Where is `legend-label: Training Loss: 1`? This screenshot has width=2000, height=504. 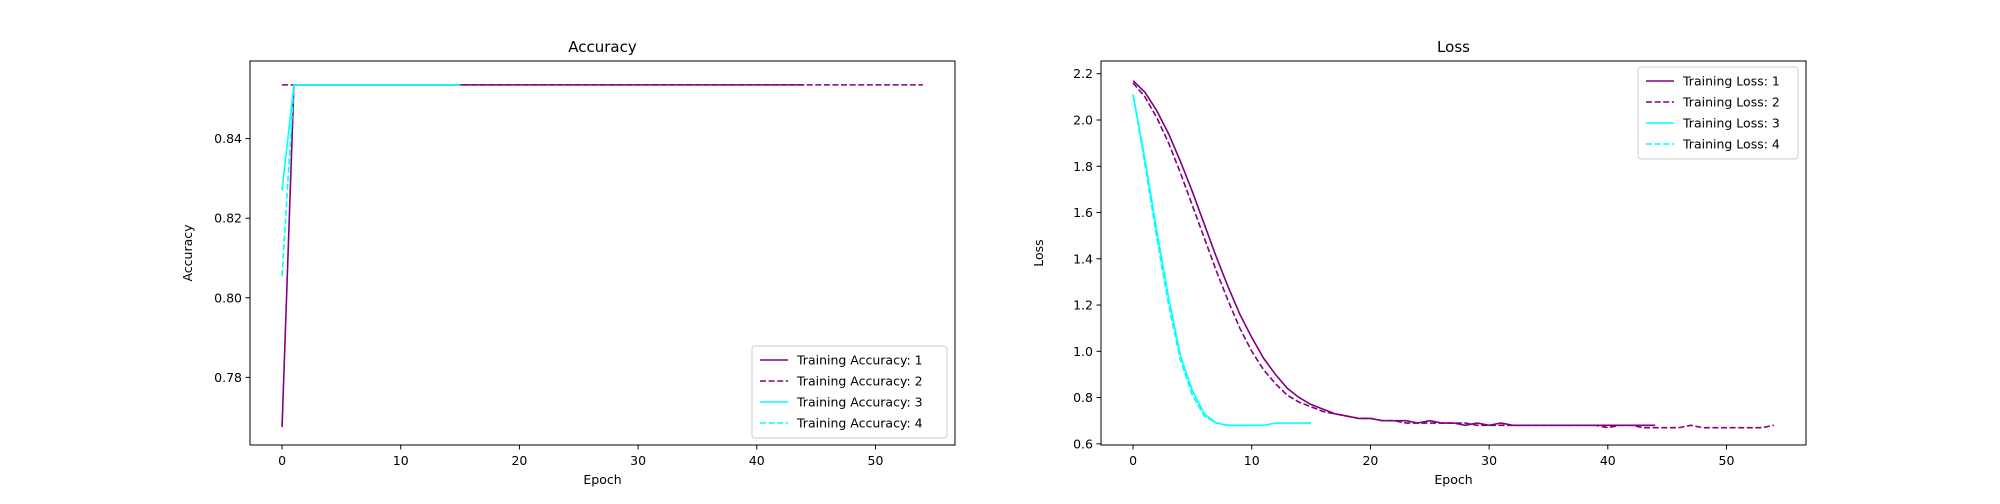 legend-label: Training Loss: 1 is located at coordinates (1731, 81).